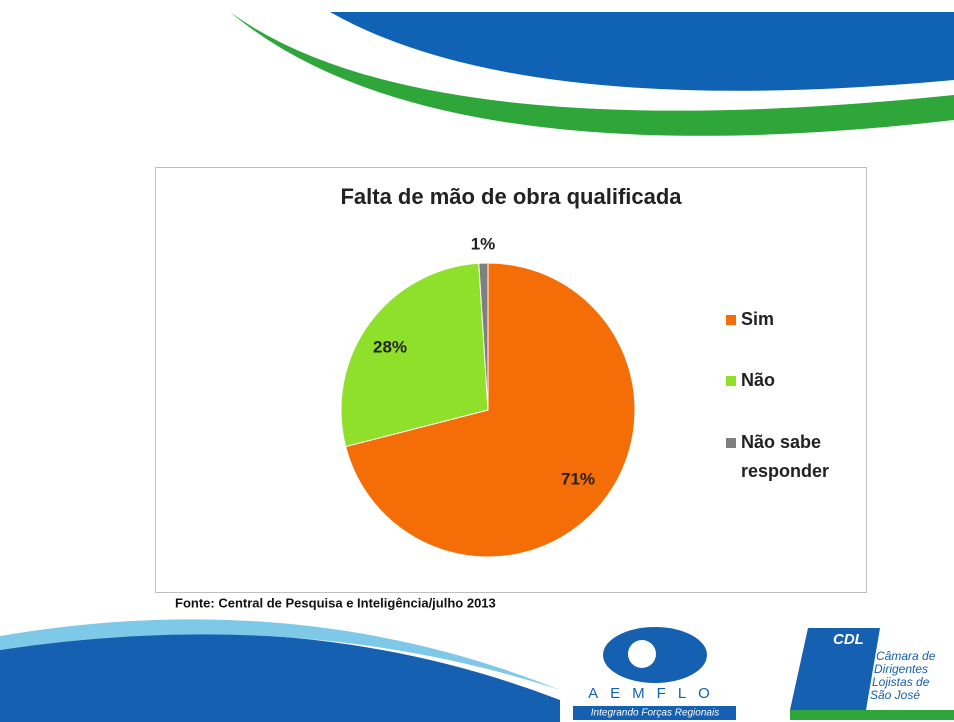  Describe the element at coordinates (901, 682) in the screenshot. I see `cdl-text-line: Lojistas de` at that location.